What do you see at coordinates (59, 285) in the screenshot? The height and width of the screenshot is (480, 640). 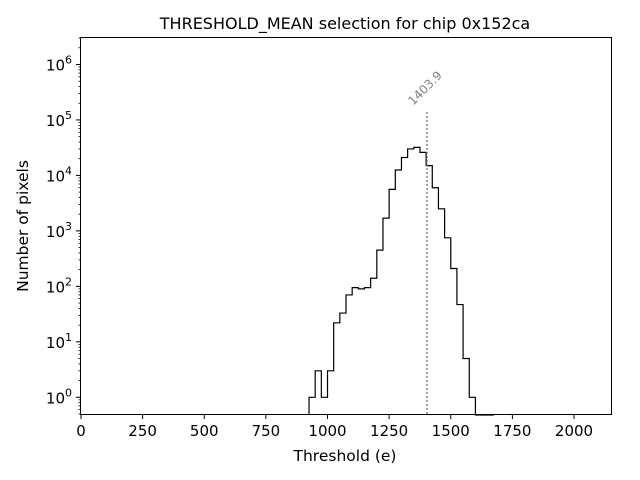 I see `y-tick-label: 10²` at bounding box center [59, 285].